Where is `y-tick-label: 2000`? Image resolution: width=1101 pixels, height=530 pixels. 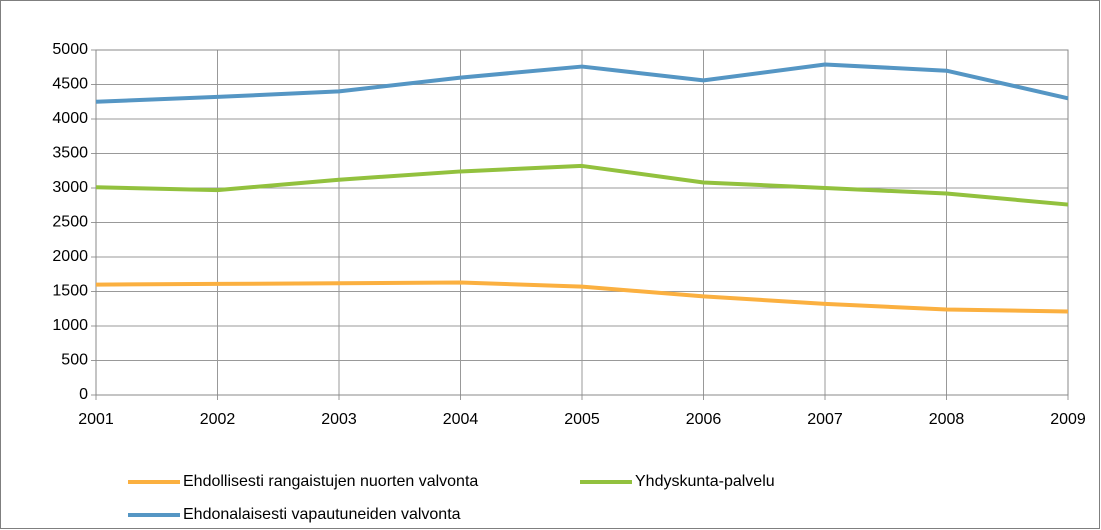 y-tick-label: 2000 is located at coordinates (70, 256).